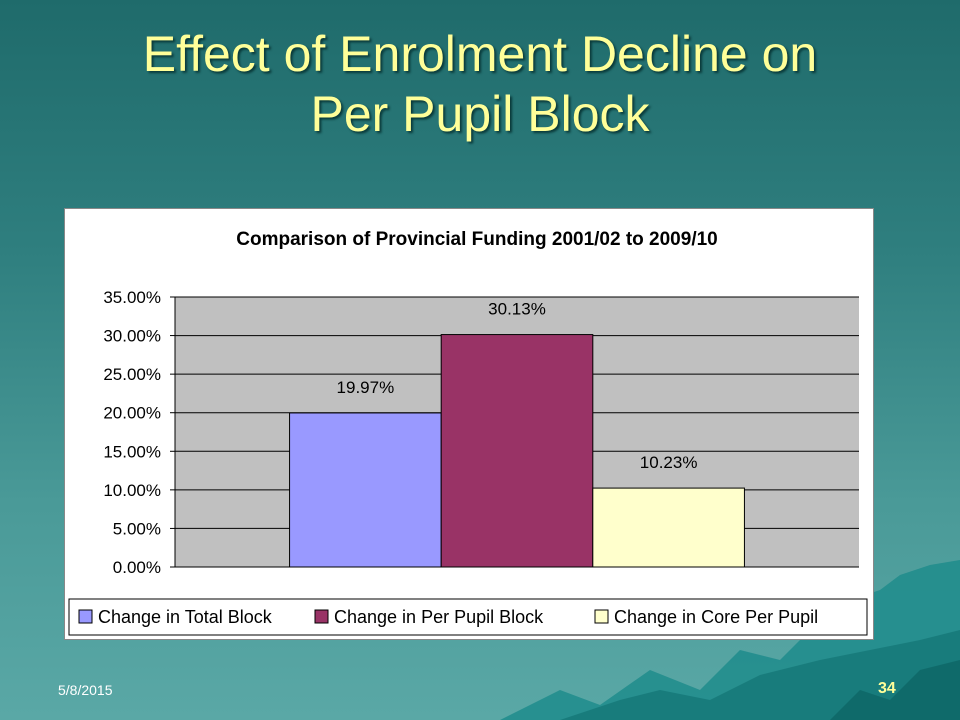 The height and width of the screenshot is (720, 960). Describe the element at coordinates (132, 336) in the screenshot. I see `y-tick-label: 30.00%` at that location.